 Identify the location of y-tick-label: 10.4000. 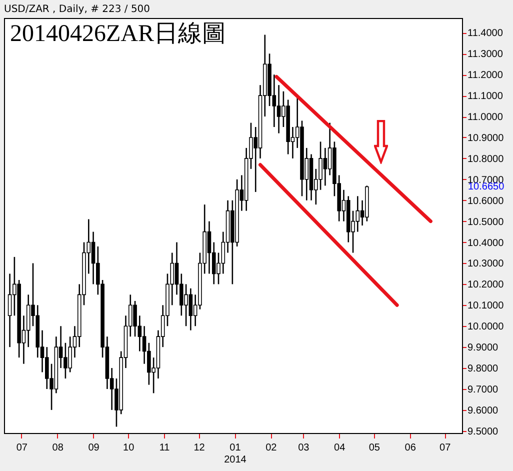
(486, 243).